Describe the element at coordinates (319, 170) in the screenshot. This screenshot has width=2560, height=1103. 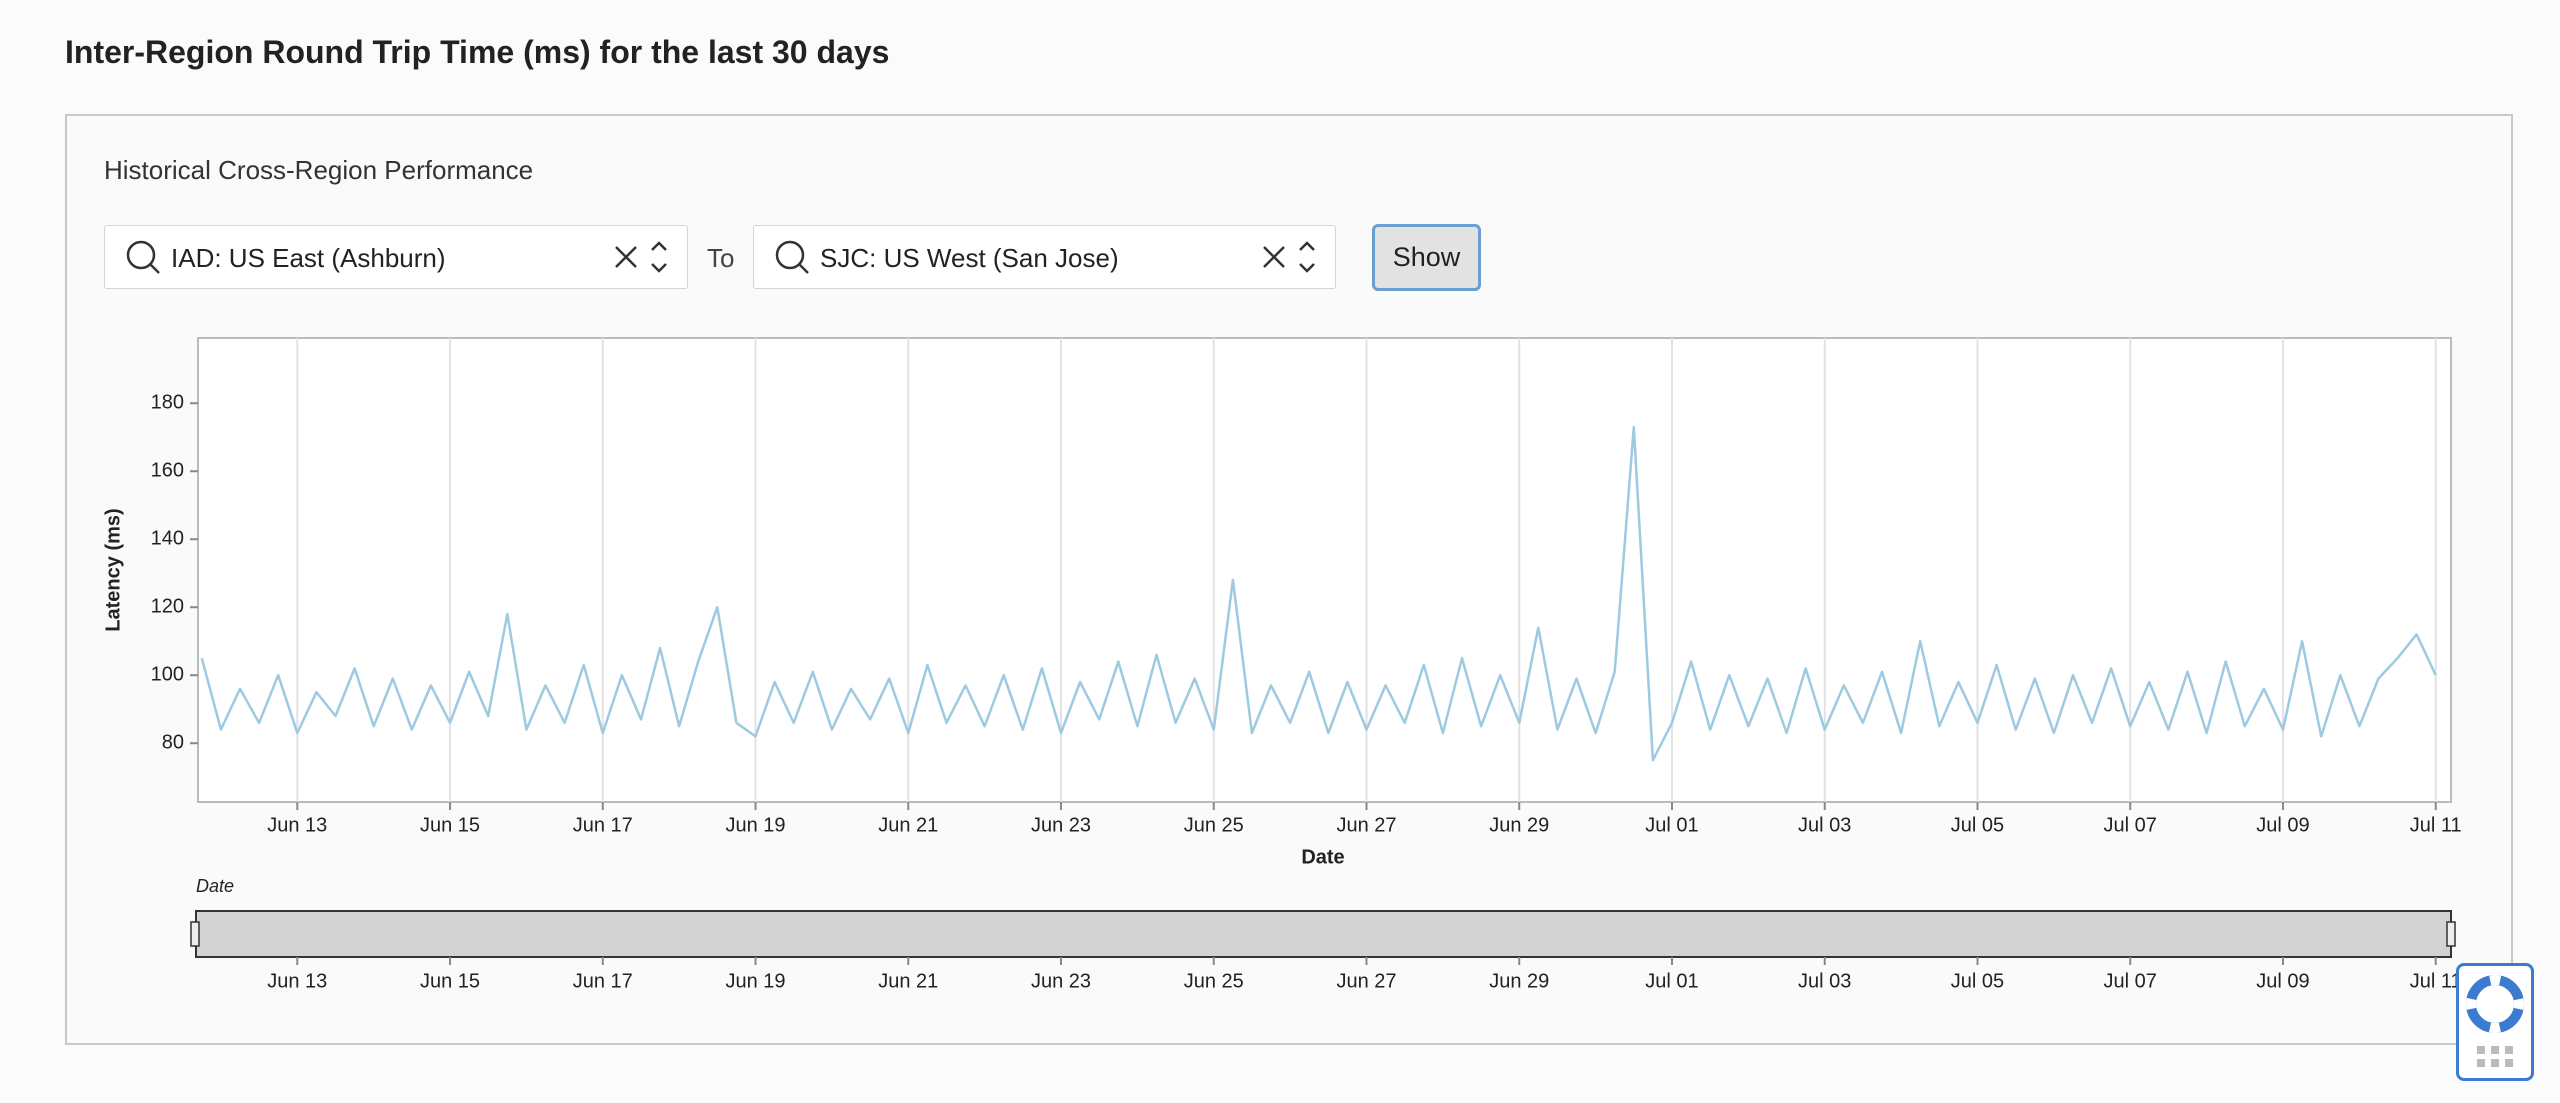
I see `panel-subtitle: Historical Cross-Region Performance` at that location.